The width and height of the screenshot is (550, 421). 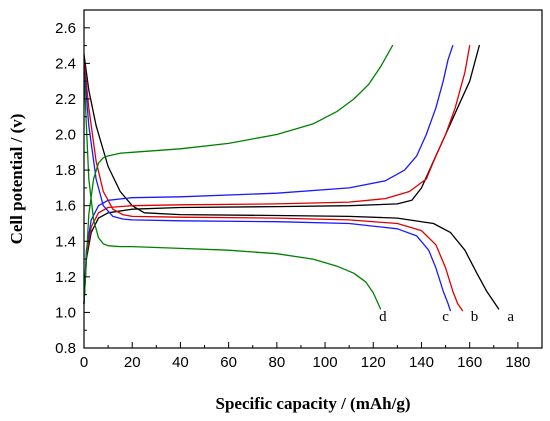 What do you see at coordinates (373, 362) in the screenshot?
I see `x-tick-label: 120` at bounding box center [373, 362].